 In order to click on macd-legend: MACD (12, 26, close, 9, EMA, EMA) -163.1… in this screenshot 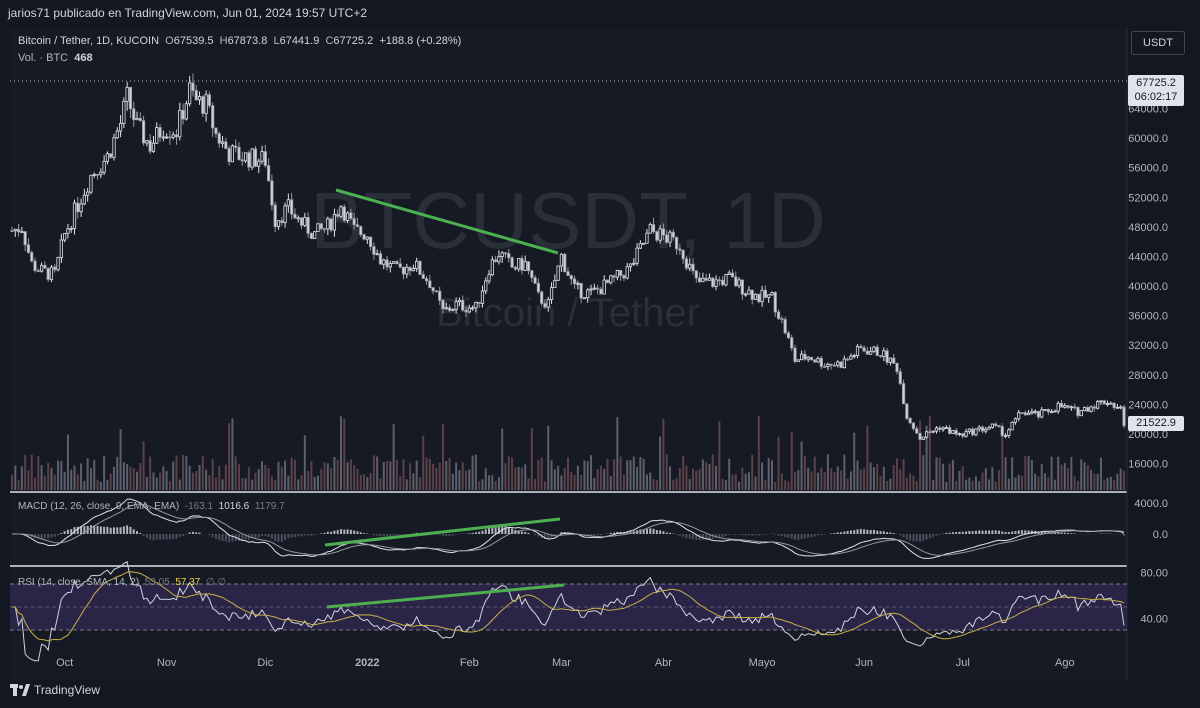, I will do `click(151, 506)`.